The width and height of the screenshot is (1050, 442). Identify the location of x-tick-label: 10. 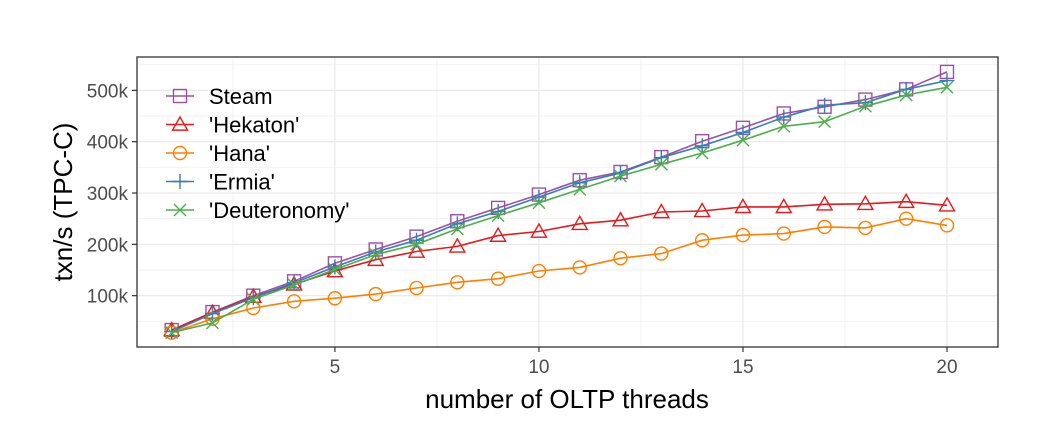
(538, 367).